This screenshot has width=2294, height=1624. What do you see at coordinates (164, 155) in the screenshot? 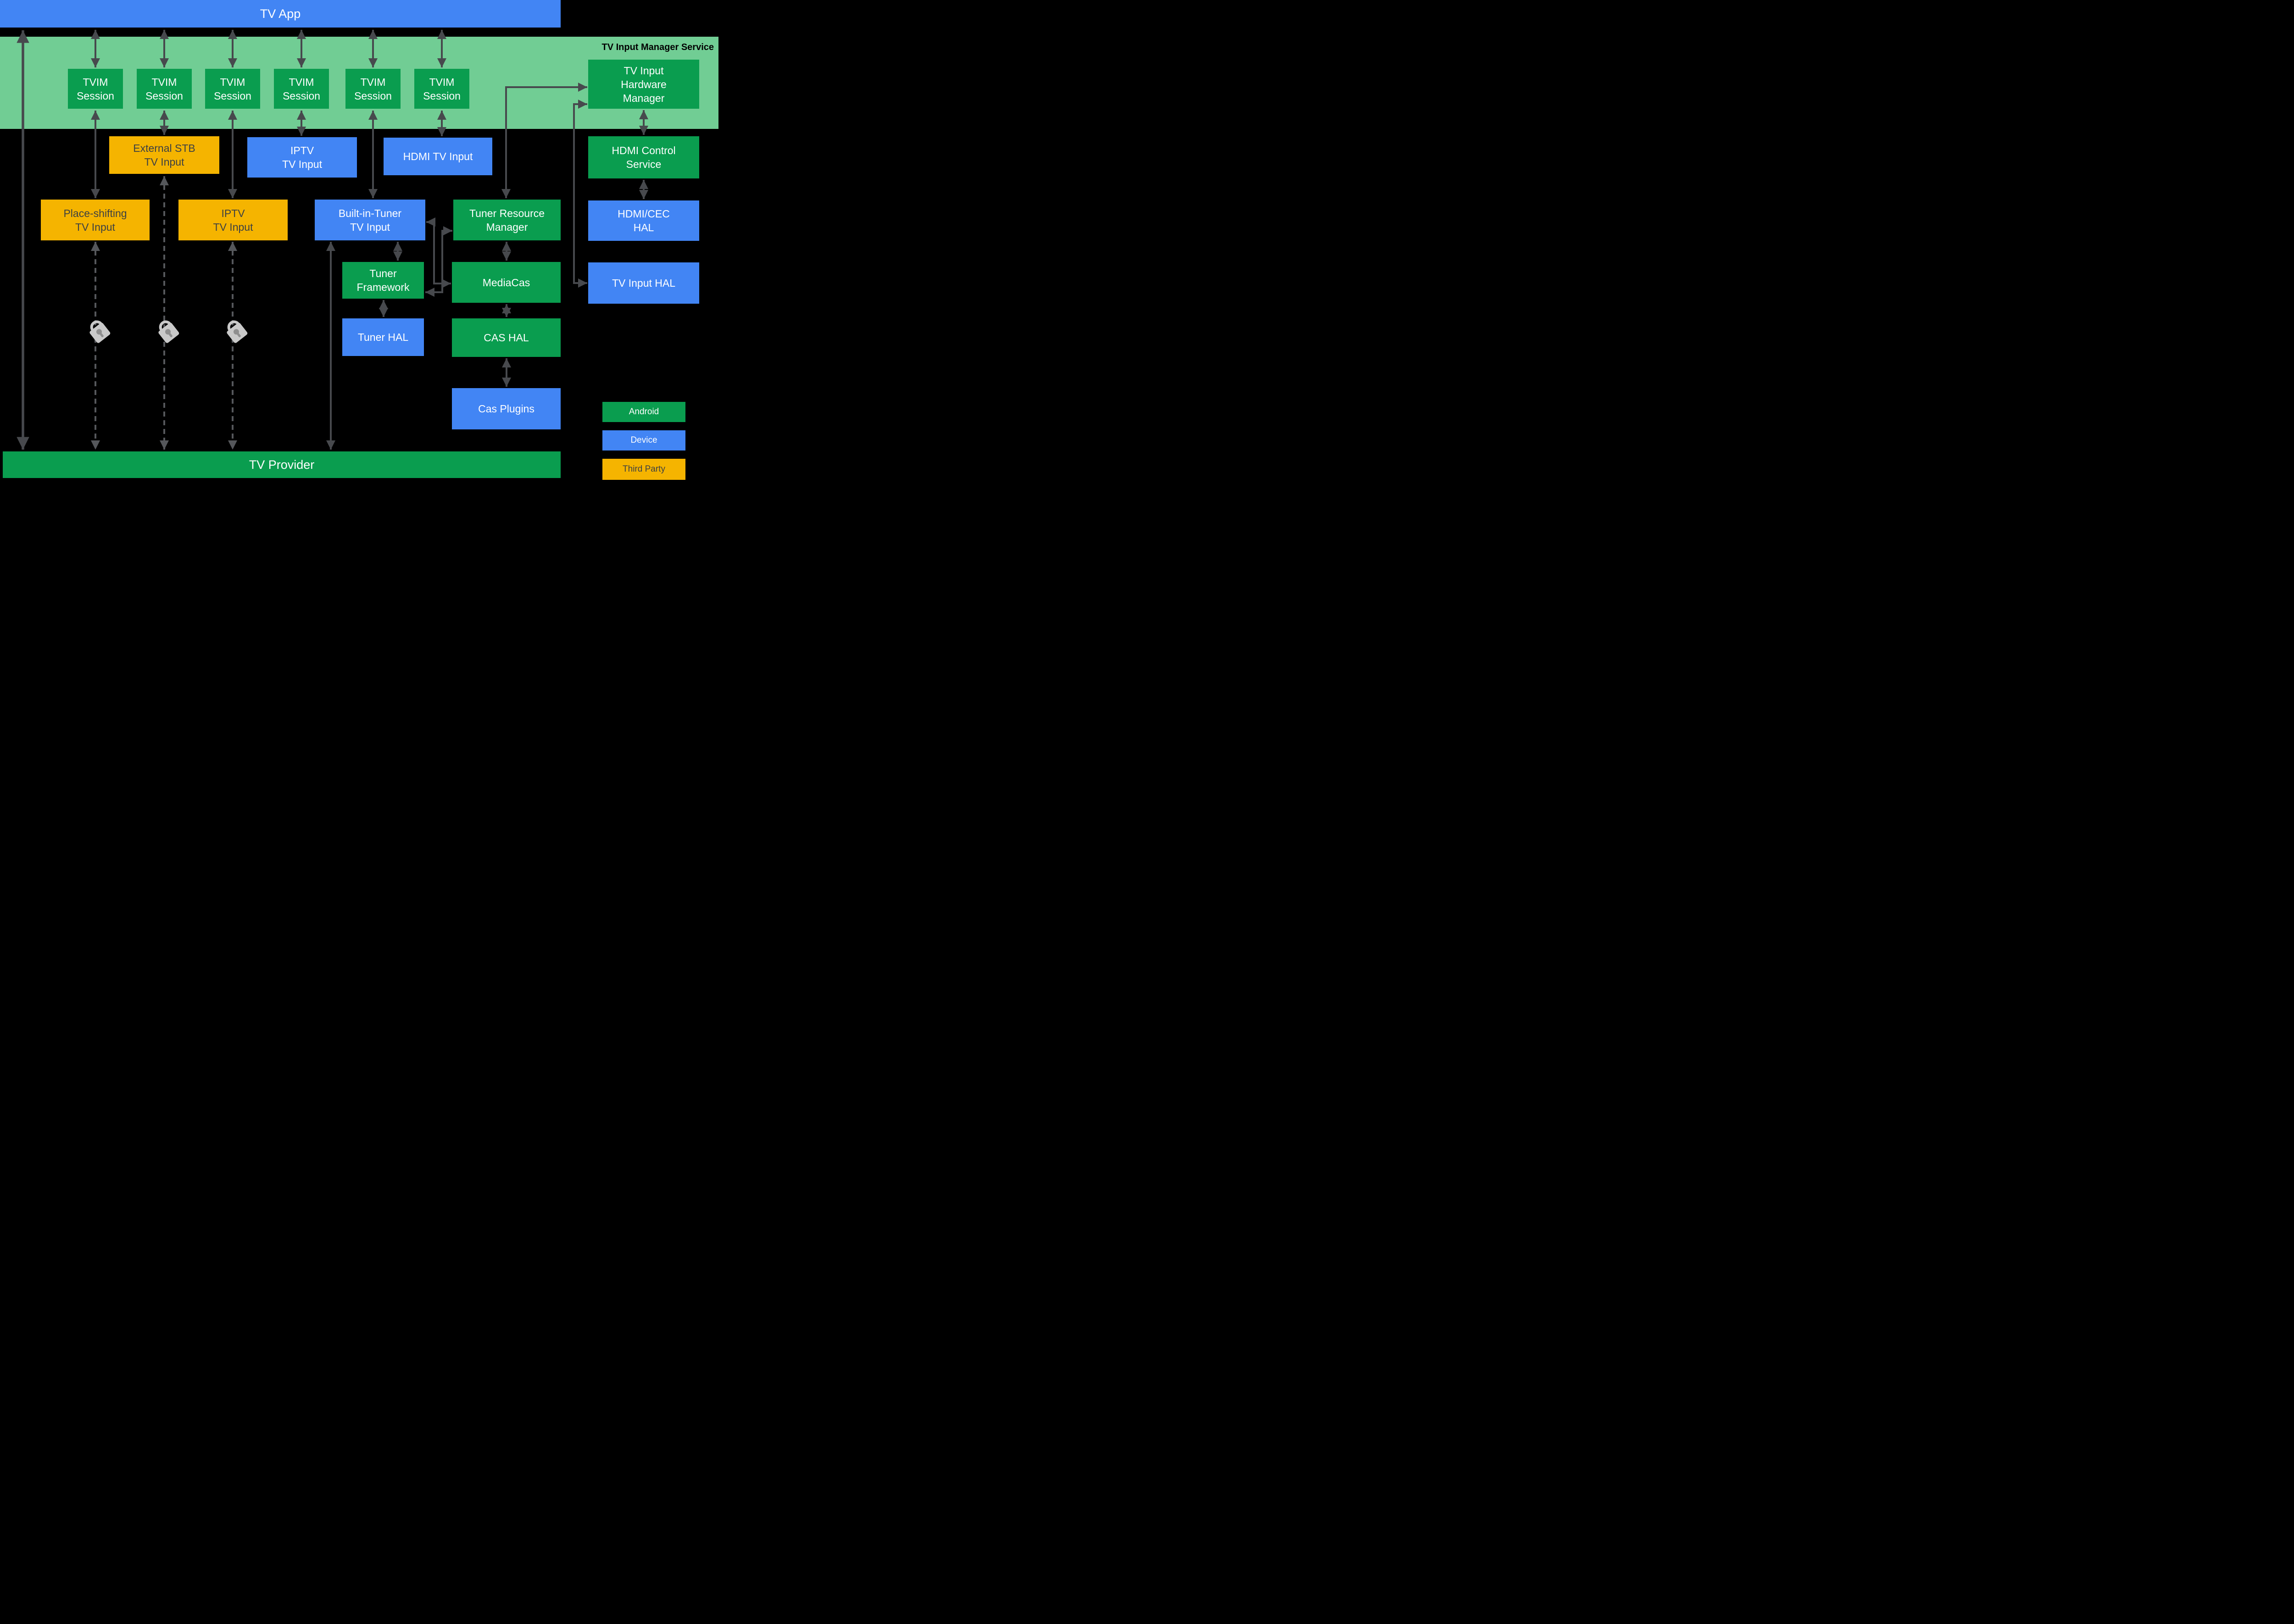
I see `node-external-stb-tv-input: External STB TV Input` at bounding box center [164, 155].